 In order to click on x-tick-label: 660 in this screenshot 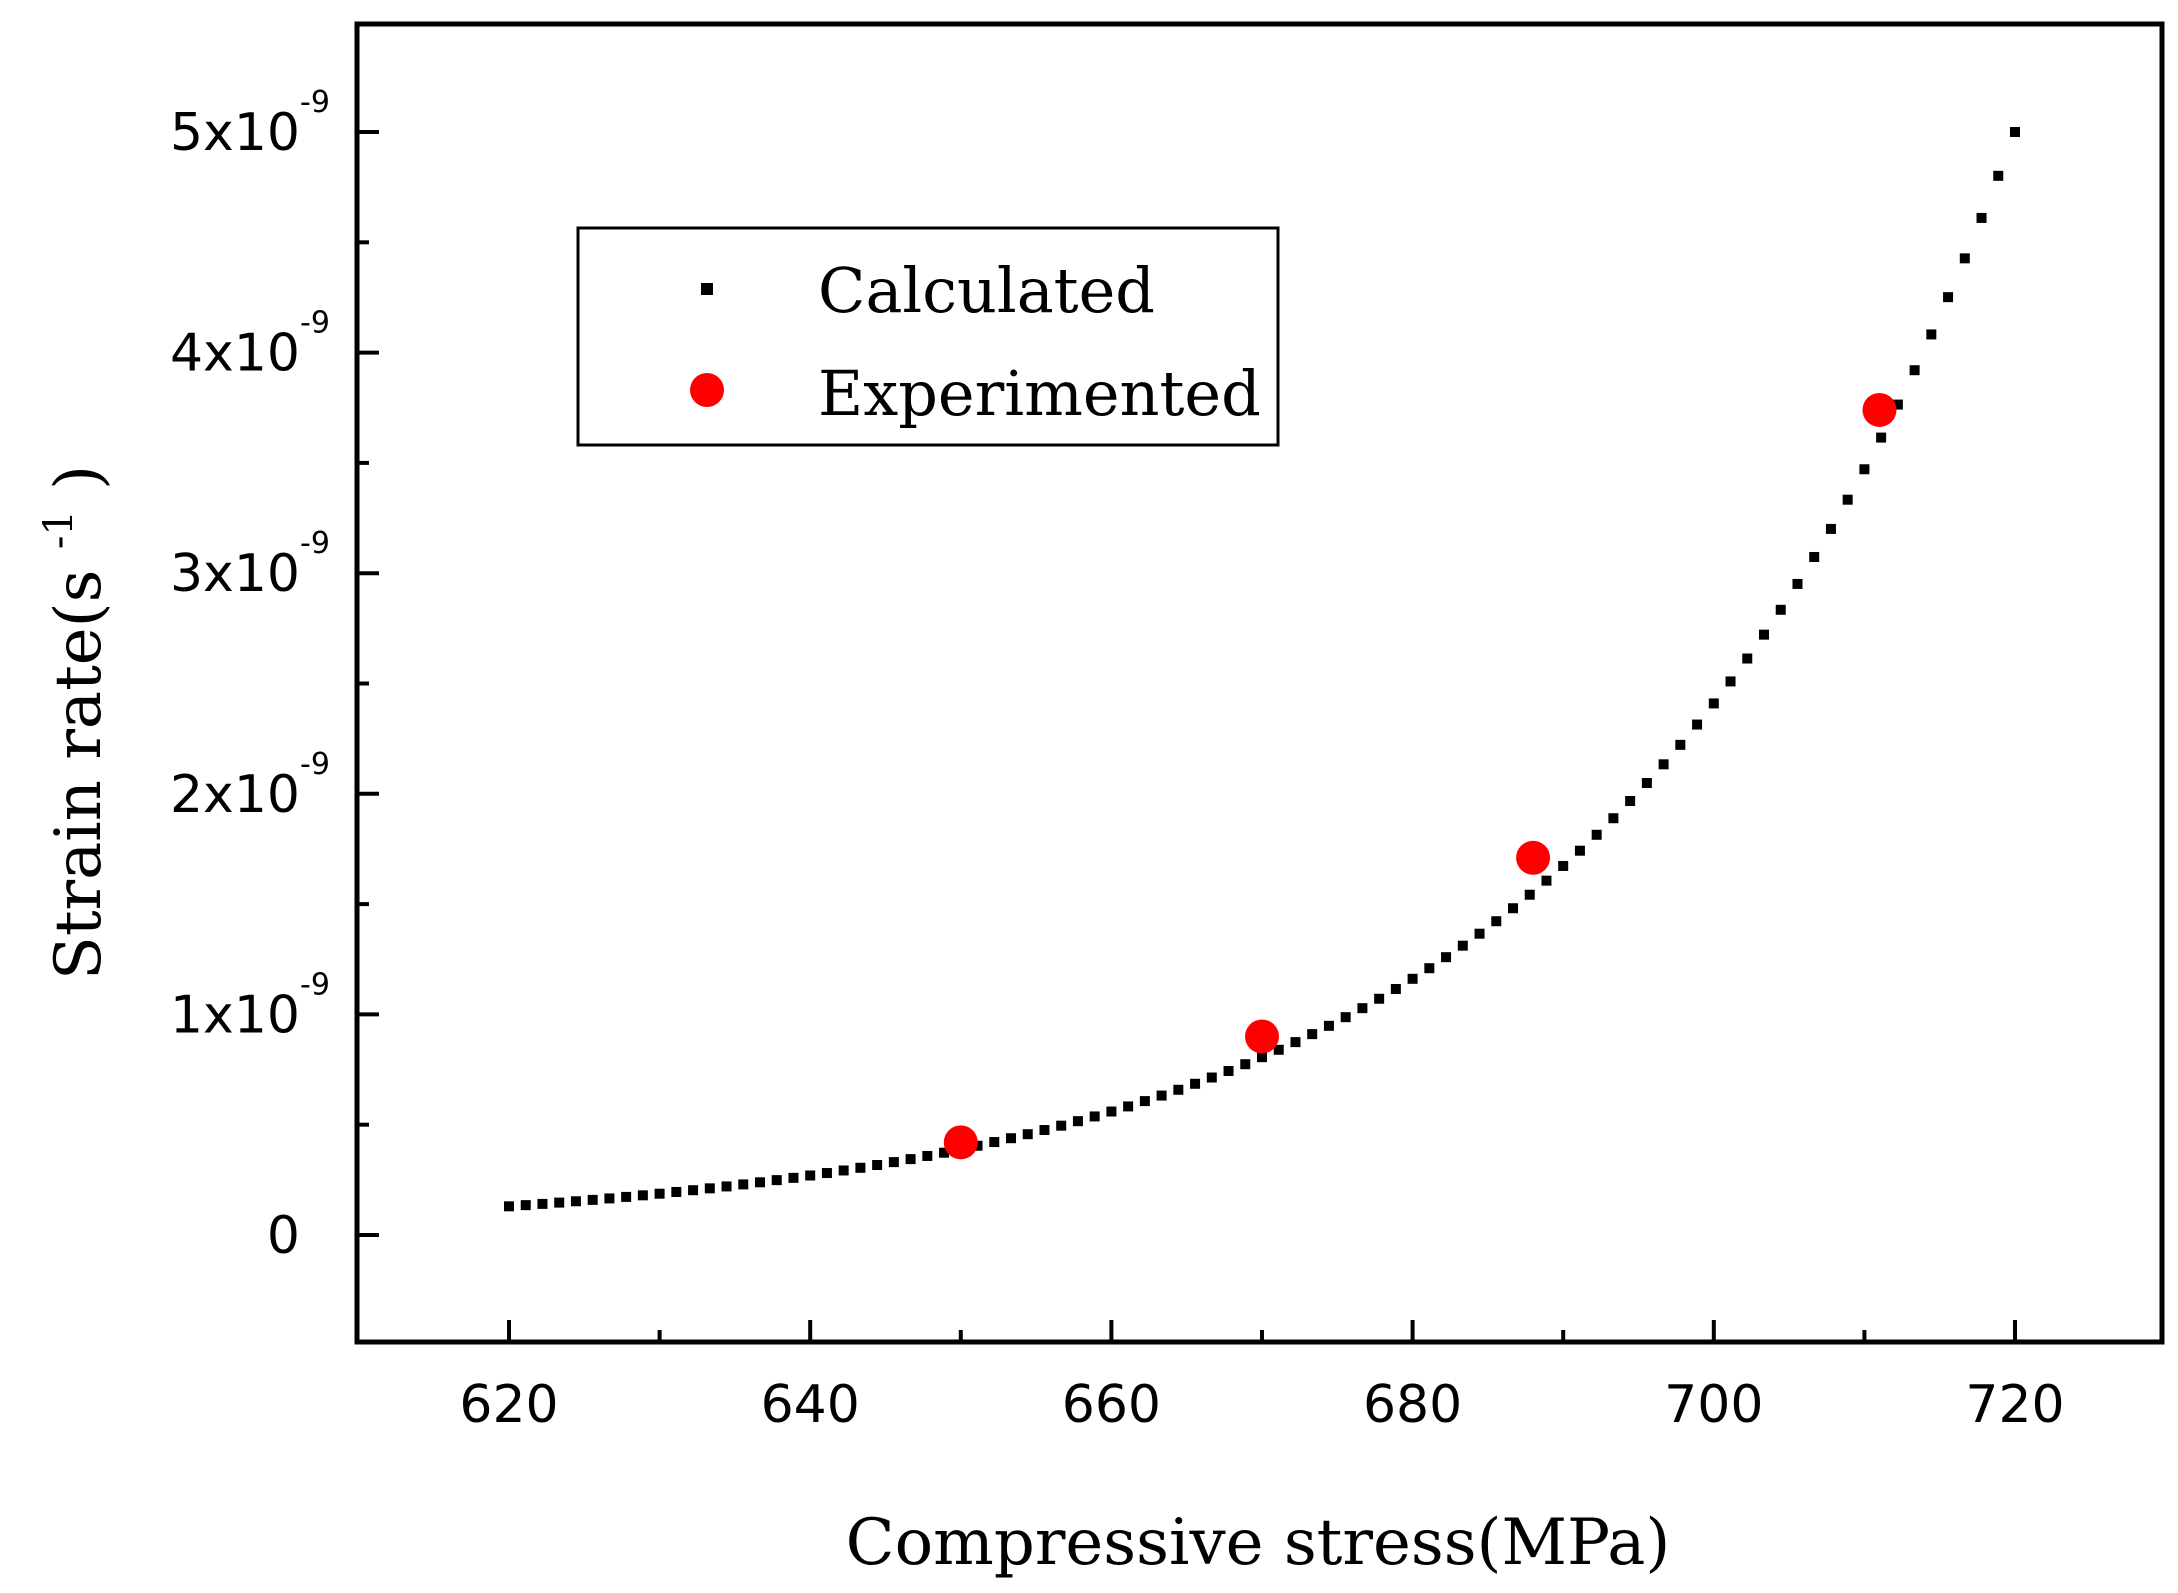, I will do `click(1111, 1405)`.